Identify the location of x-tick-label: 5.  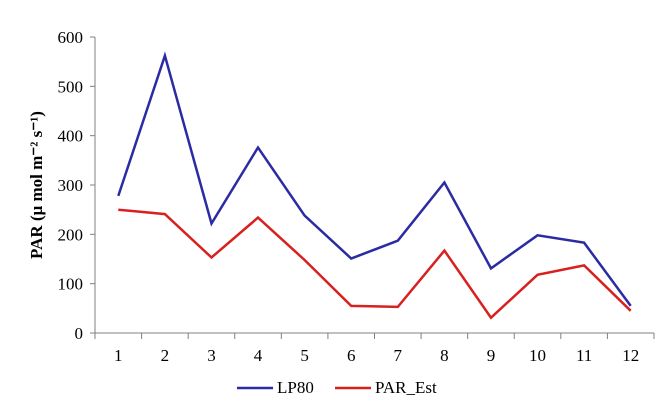
(304, 355).